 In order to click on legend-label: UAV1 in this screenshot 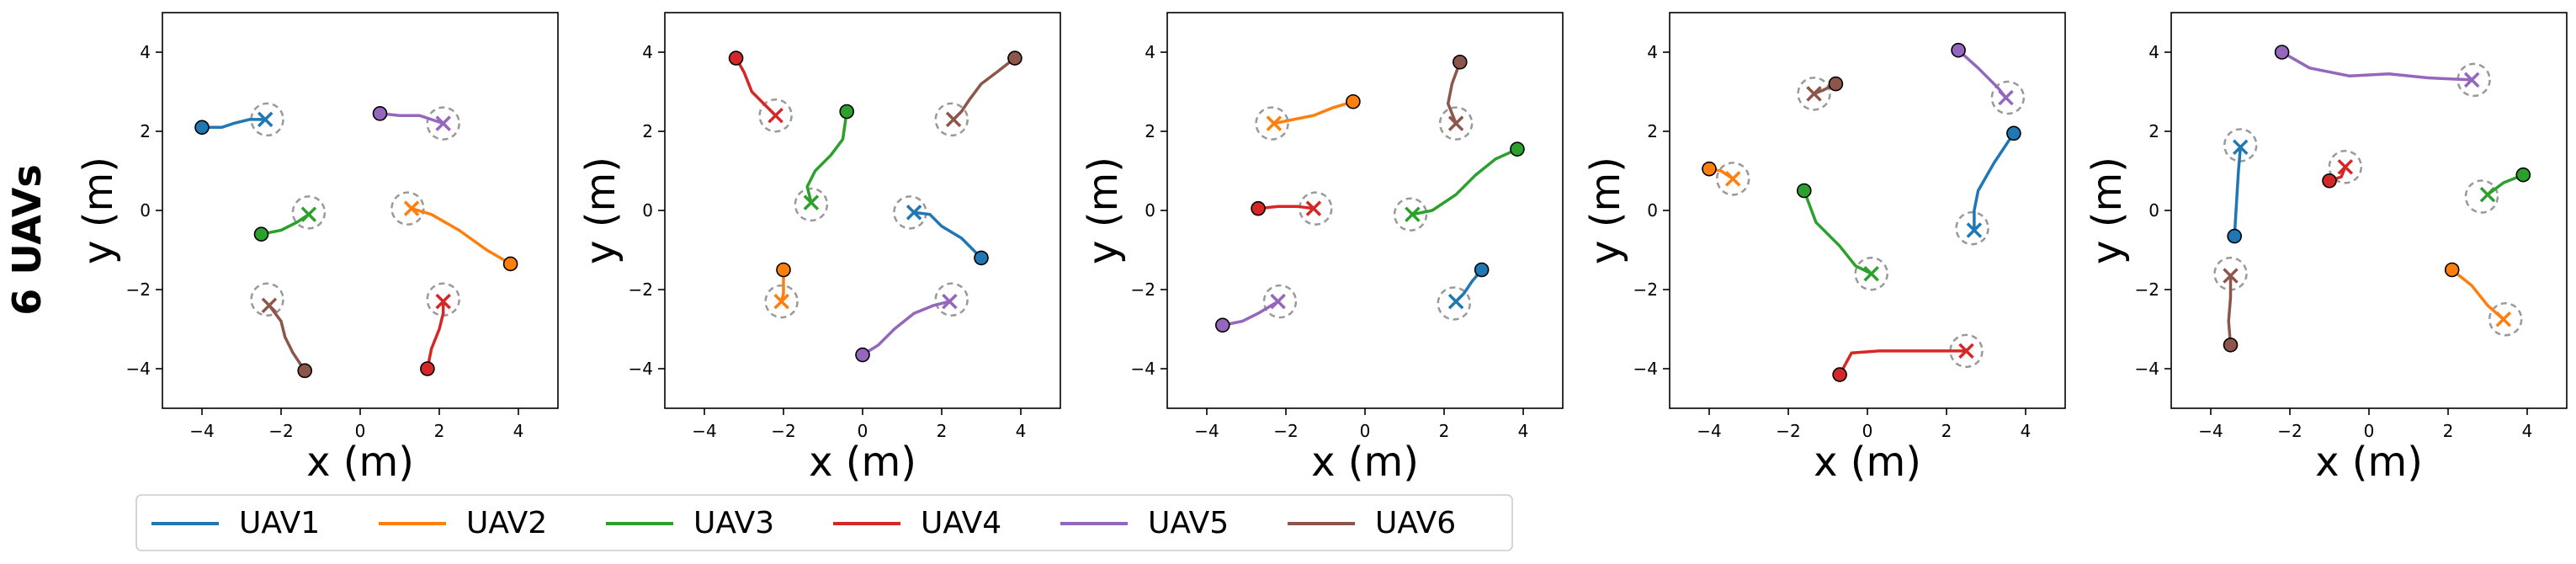, I will do `click(279, 523)`.